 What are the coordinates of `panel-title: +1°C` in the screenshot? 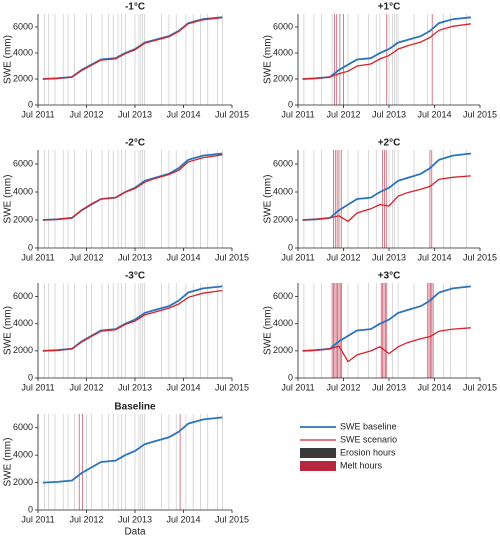 It's located at (389, 7).